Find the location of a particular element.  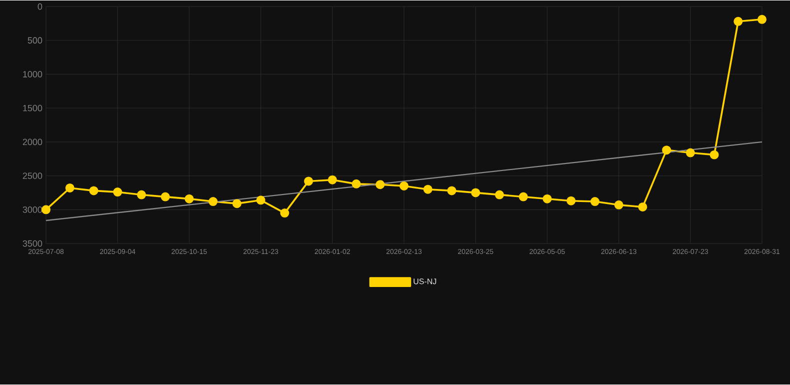

y-tick-label: 1000 is located at coordinates (32, 74).